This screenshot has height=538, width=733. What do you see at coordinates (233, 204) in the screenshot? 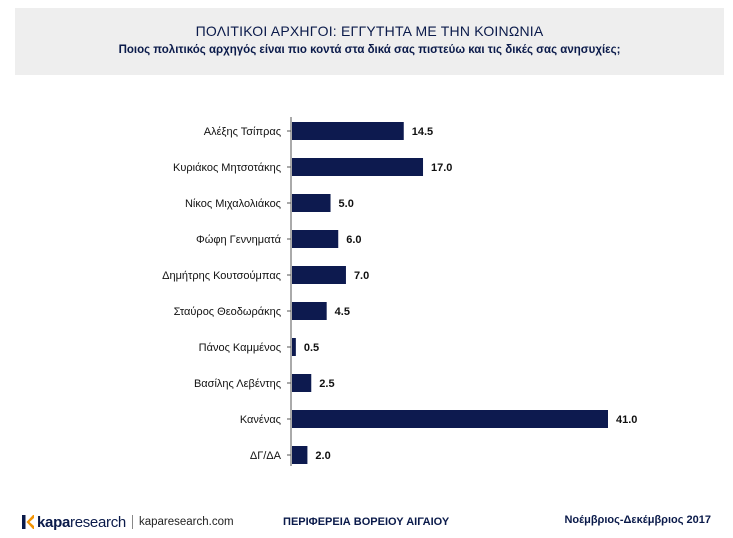
I see `category-label: Νίκος Μιχαλολιάκος` at bounding box center [233, 204].